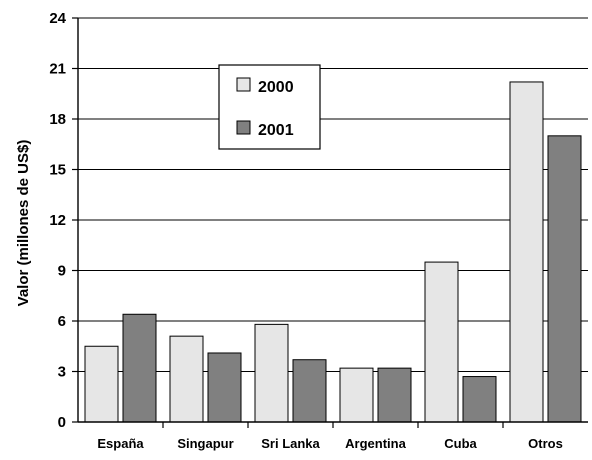  Describe the element at coordinates (120, 443) in the screenshot. I see `x-category-label: España` at that location.